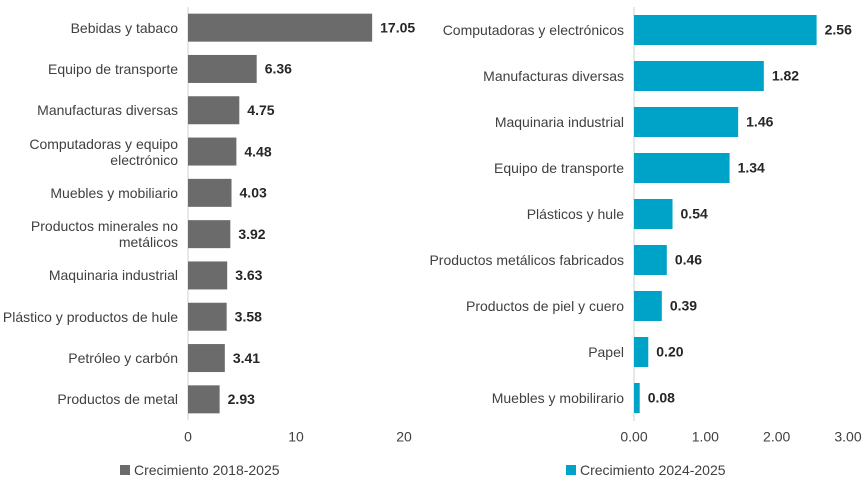 The height and width of the screenshot is (491, 866). I want to click on value-label: 0.54, so click(694, 214).